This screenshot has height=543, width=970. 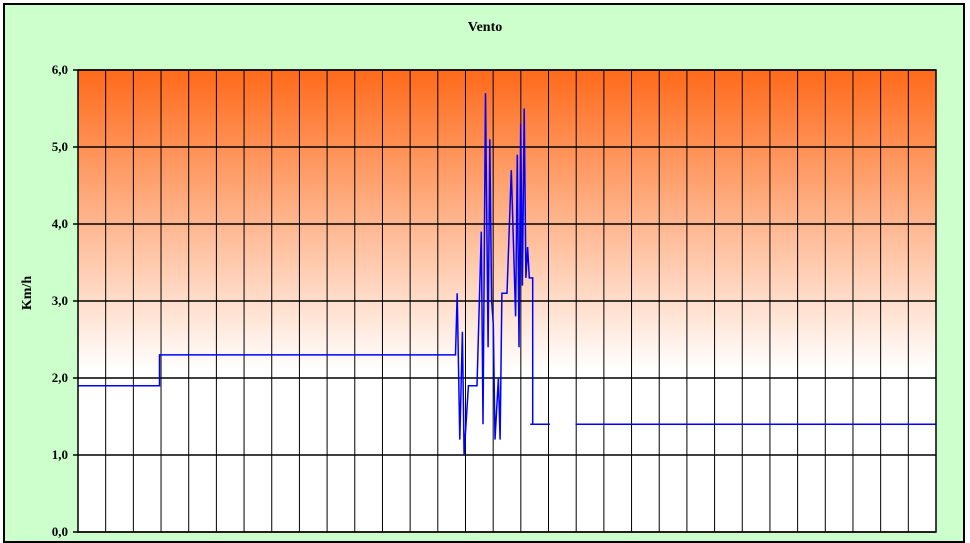 What do you see at coordinates (485, 27) in the screenshot?
I see `chart-title: Vento` at bounding box center [485, 27].